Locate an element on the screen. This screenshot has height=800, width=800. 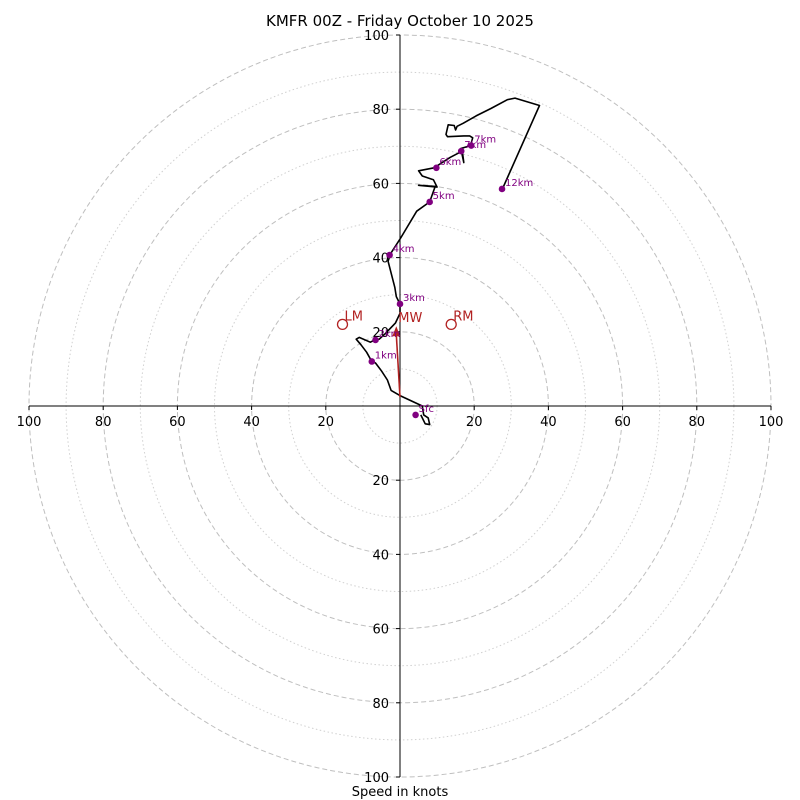
chart-title: KMFR 00Z - Friday October 10 2025 is located at coordinates (400, 21).